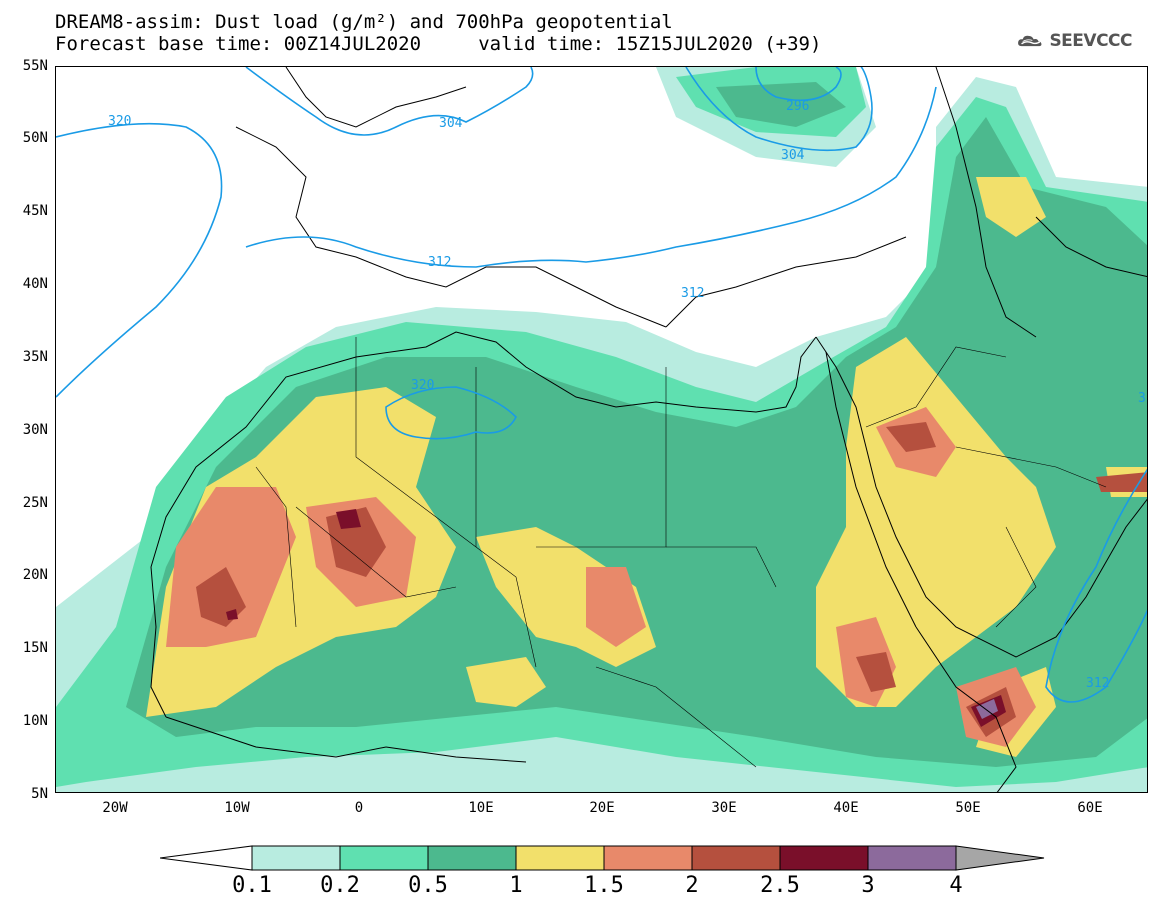  What do you see at coordinates (516, 885) in the screenshot?
I see `colorbar-label: 1` at bounding box center [516, 885].